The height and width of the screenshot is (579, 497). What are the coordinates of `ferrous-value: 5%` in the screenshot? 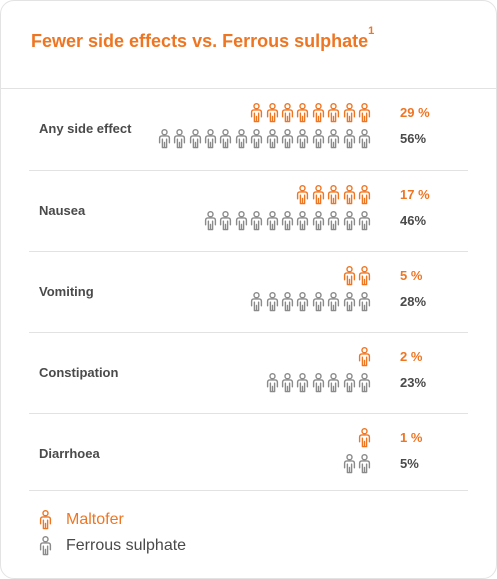 It's located at (409, 463).